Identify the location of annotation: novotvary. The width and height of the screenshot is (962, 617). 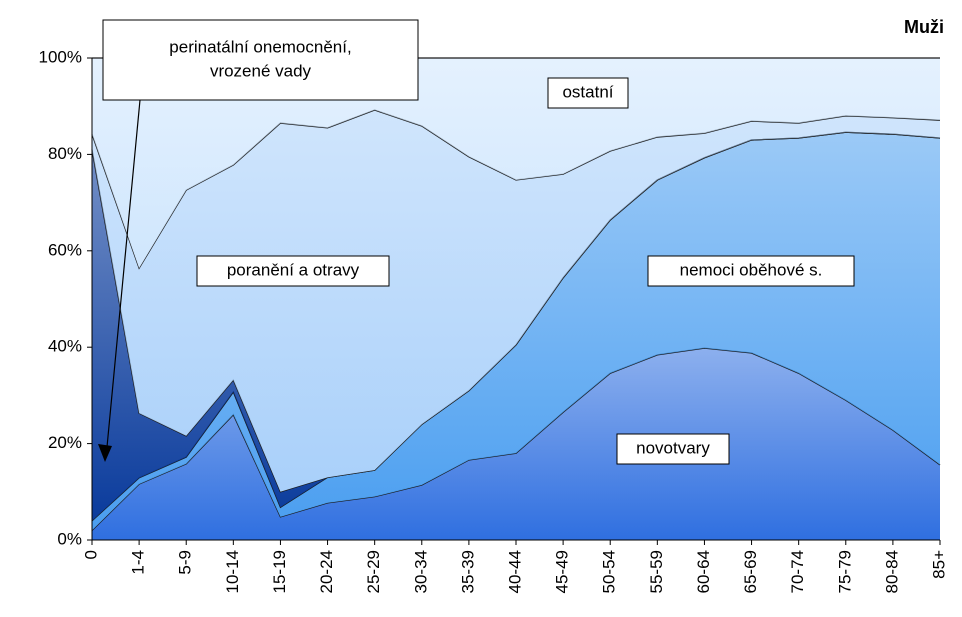
(673, 447).